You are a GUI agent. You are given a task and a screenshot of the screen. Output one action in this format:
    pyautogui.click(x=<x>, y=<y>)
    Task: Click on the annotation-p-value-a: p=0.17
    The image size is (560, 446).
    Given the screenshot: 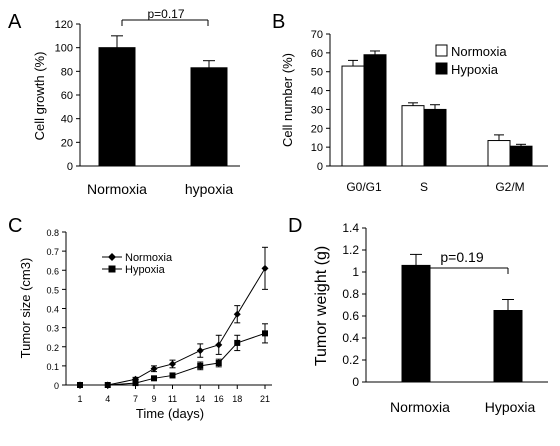 What is the action you would take?
    pyautogui.click(x=165, y=14)
    